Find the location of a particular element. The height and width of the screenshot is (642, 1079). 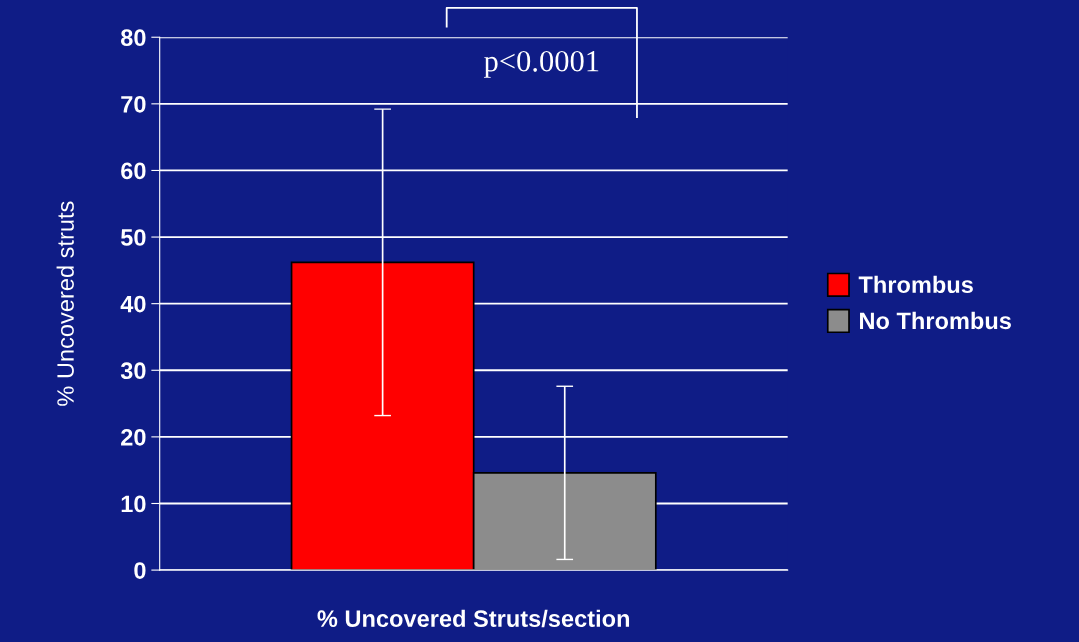

y-tick-label: 40 is located at coordinates (133, 304).